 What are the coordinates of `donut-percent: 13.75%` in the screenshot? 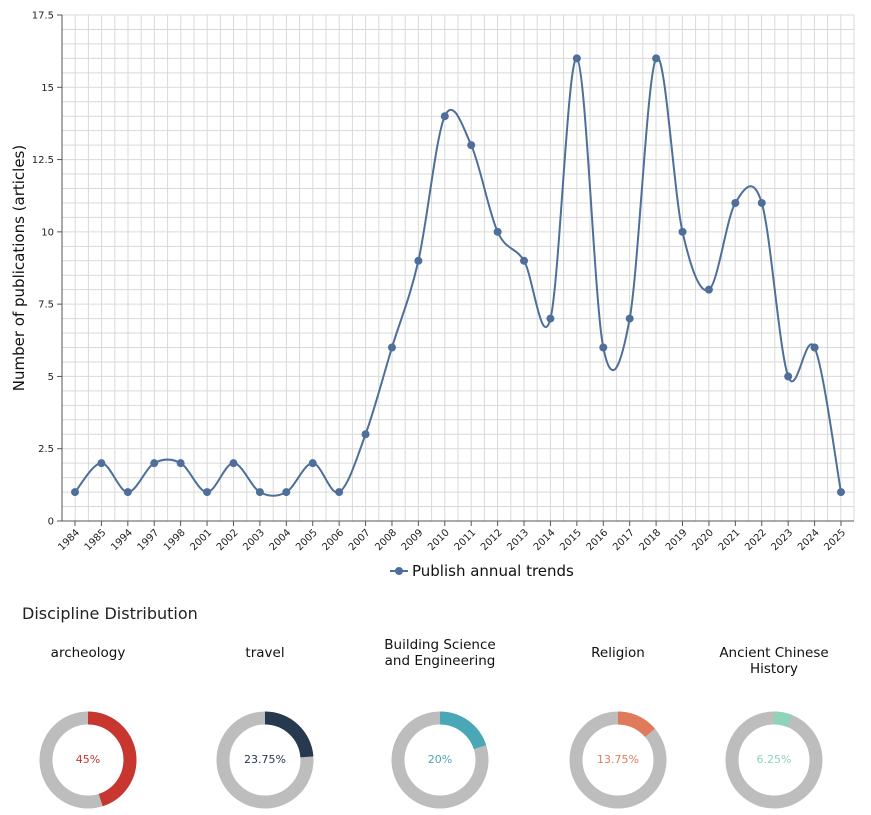 It's located at (618, 759).